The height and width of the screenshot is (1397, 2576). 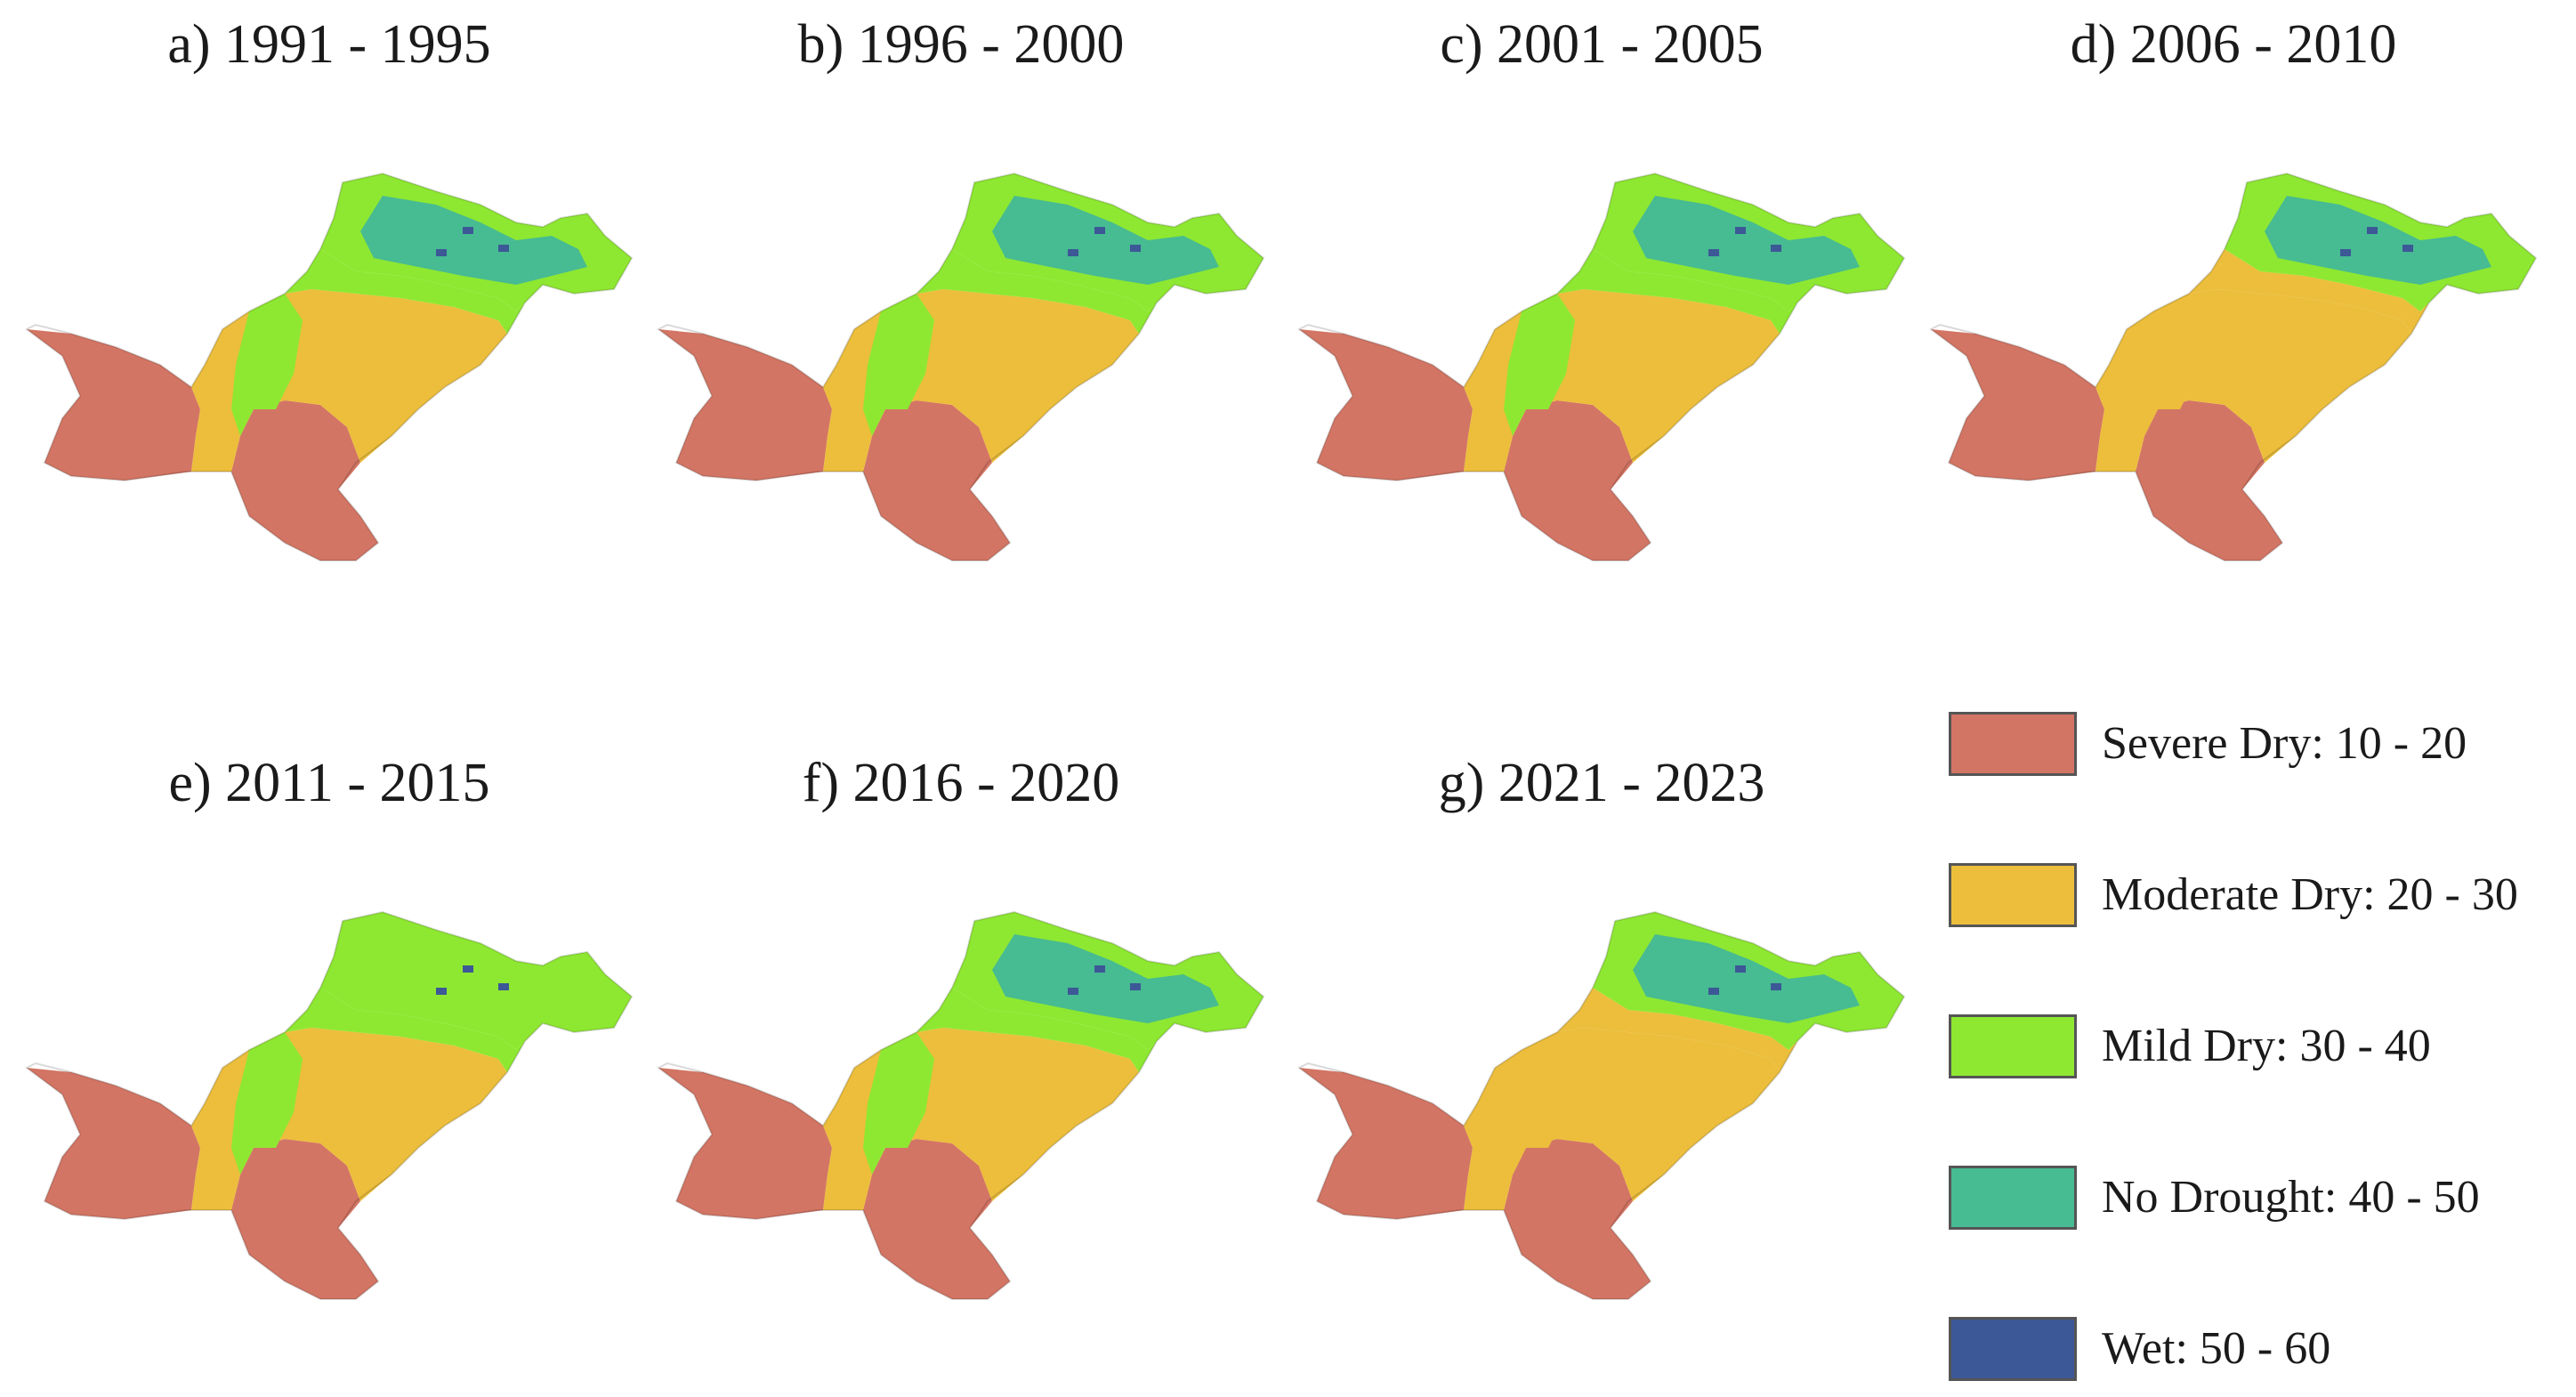 What do you see at coordinates (1746, 978) in the screenshot?
I see `map-g-north-core-zone` at bounding box center [1746, 978].